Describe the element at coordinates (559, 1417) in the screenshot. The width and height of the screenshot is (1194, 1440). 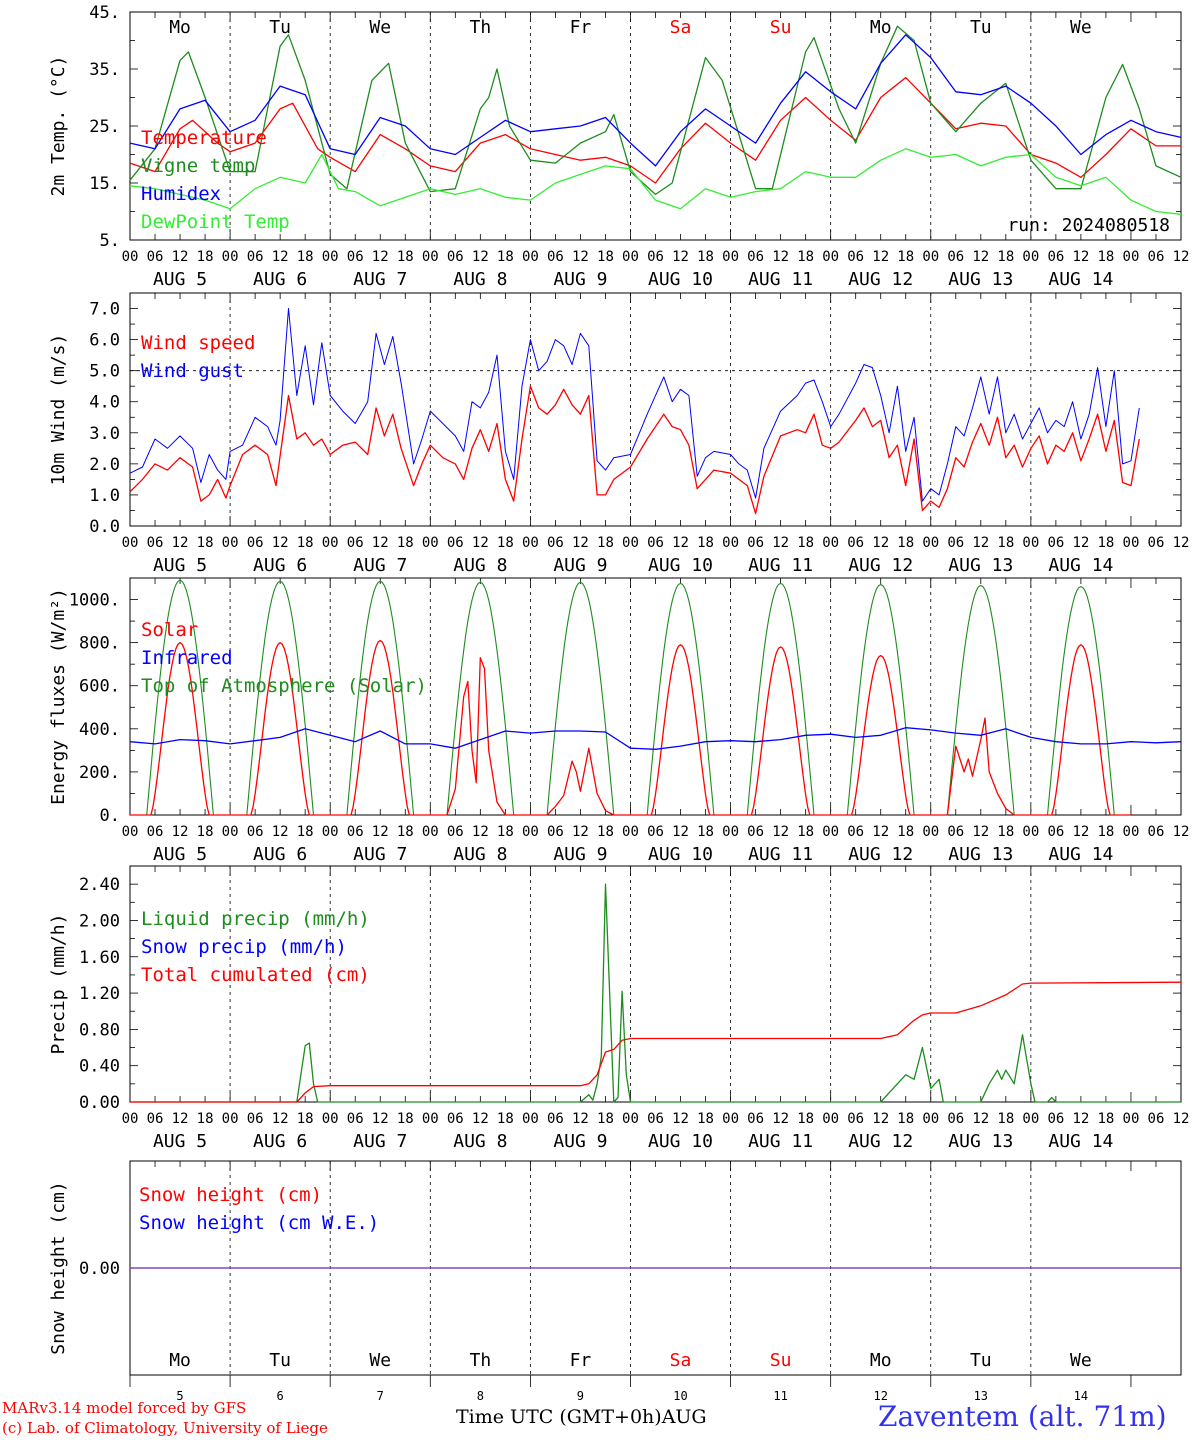
I see `time-axis-text: Time UTC (GMT+0h)` at that location.